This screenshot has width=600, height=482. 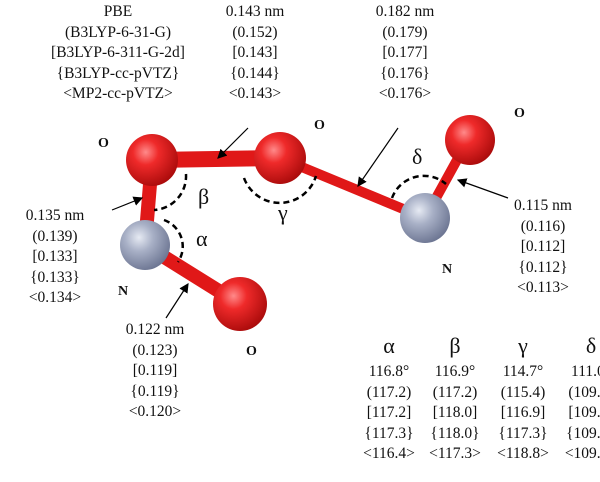 I want to click on atom-label-n2: N, so click(x=447, y=269).